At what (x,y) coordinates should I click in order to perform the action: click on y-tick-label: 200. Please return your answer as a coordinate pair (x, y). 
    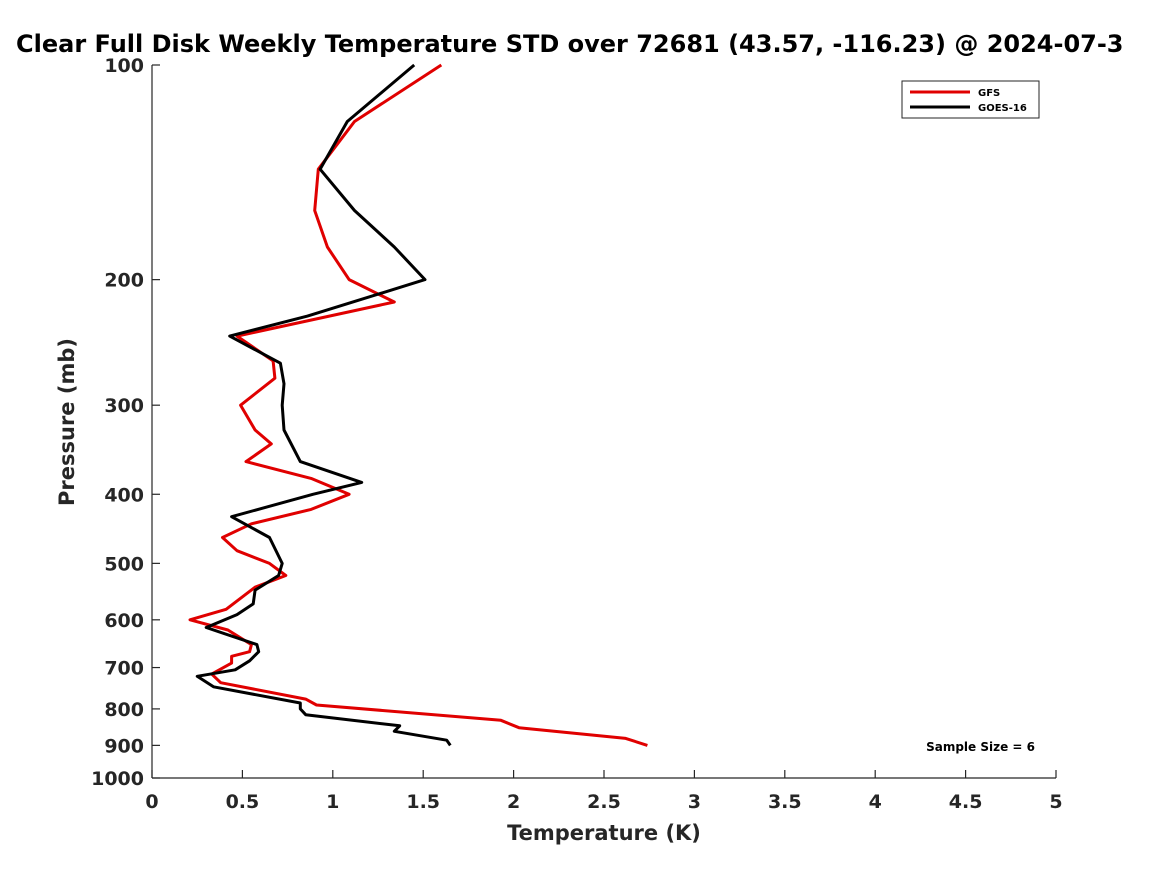
    Looking at the image, I should click on (124, 281).